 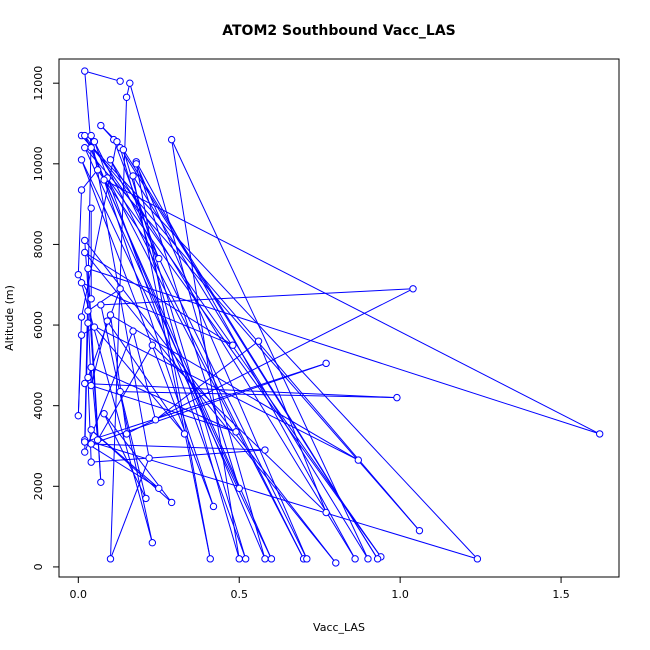 I want to click on x-axis-label: Vacc_LAS, so click(x=339, y=627).